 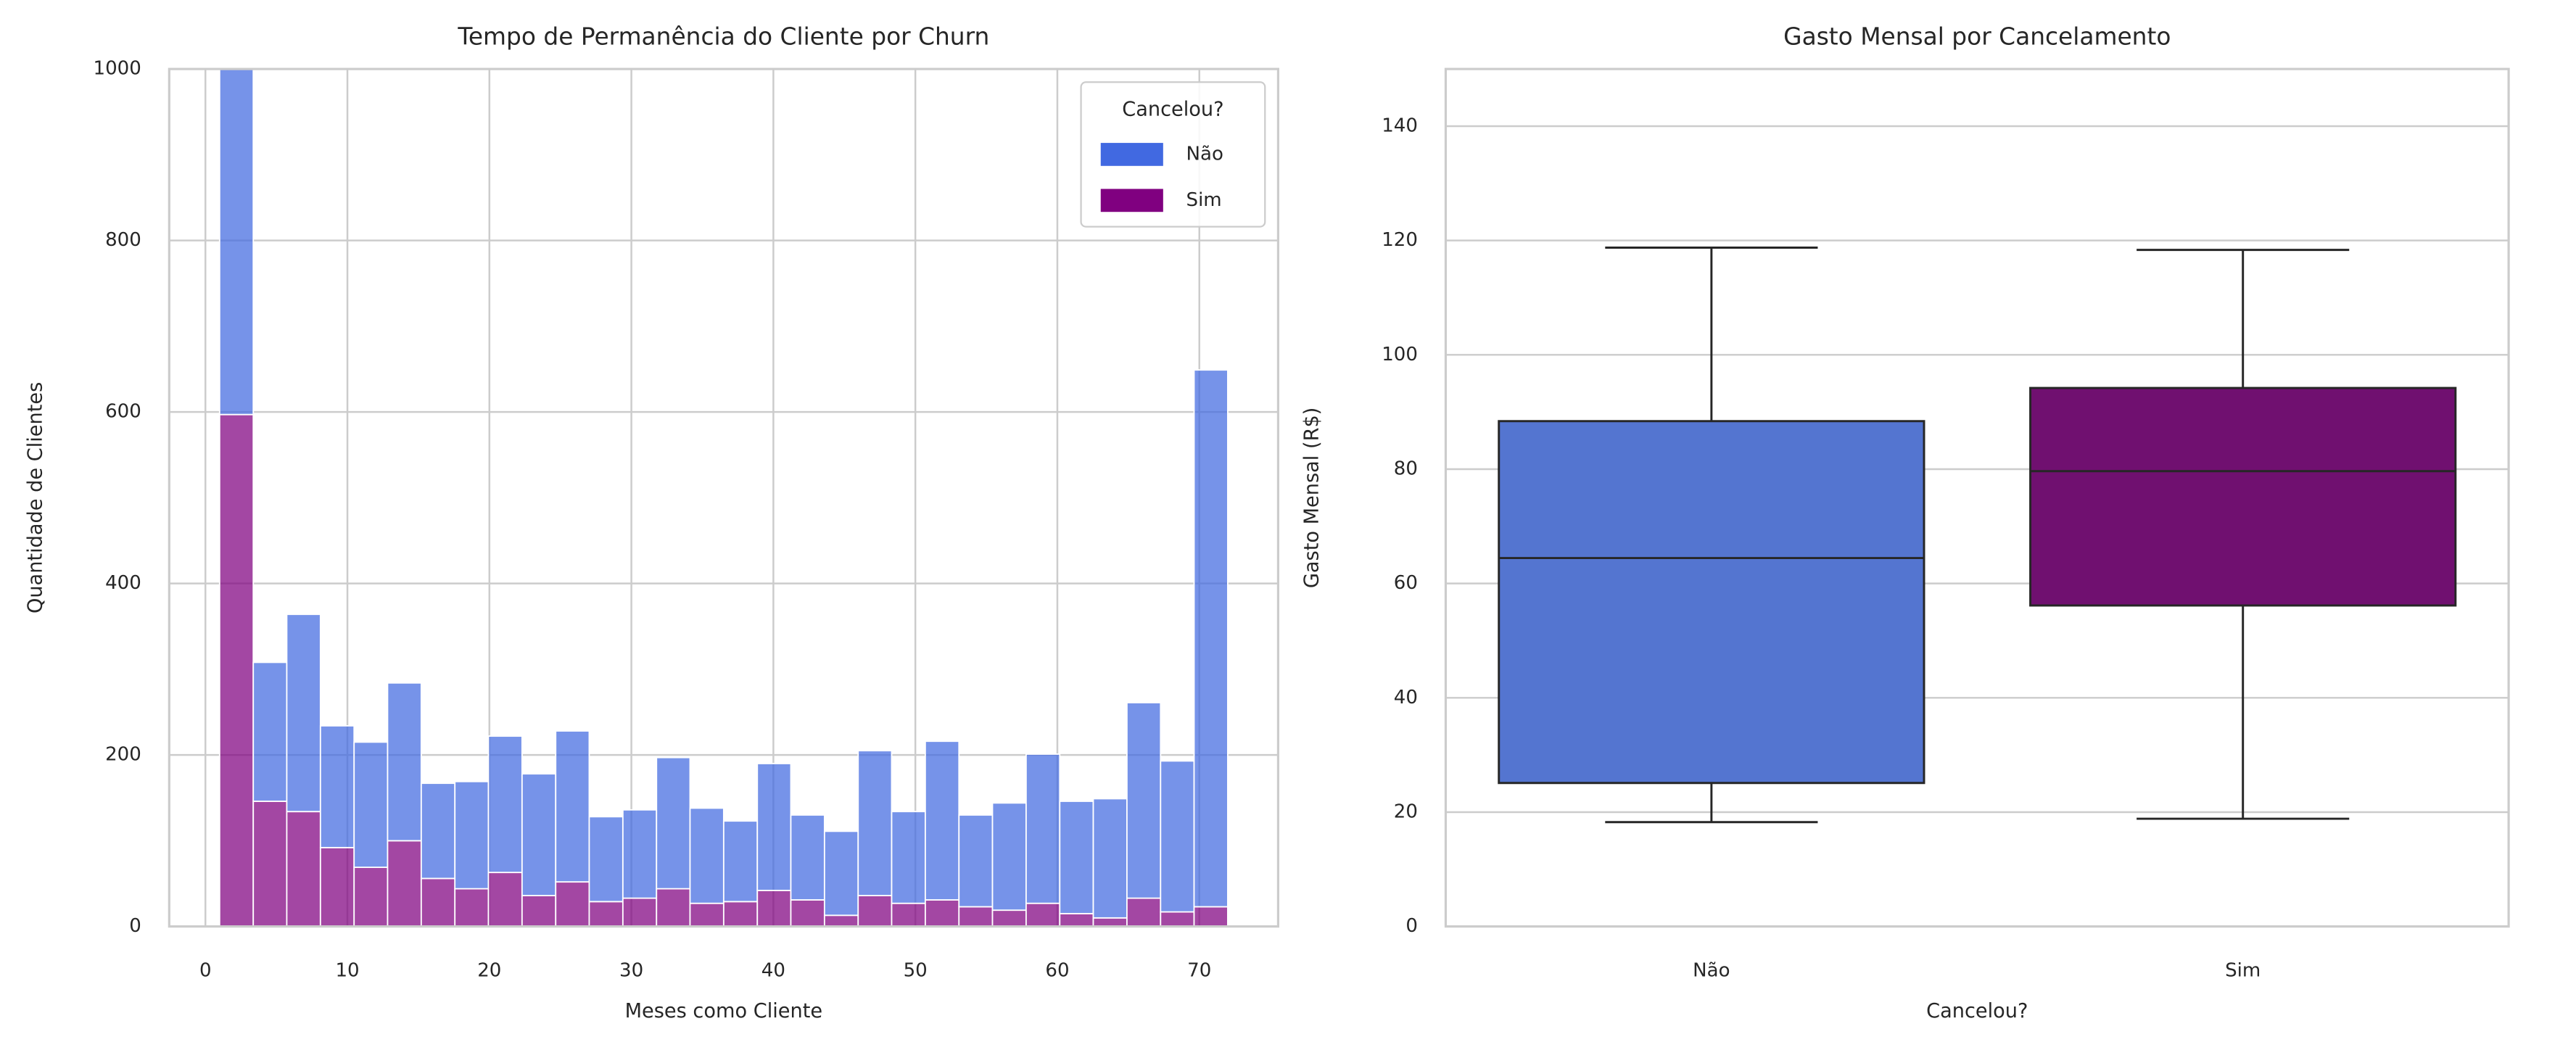 I want to click on x-tick-label: 60, so click(x=1057, y=970).